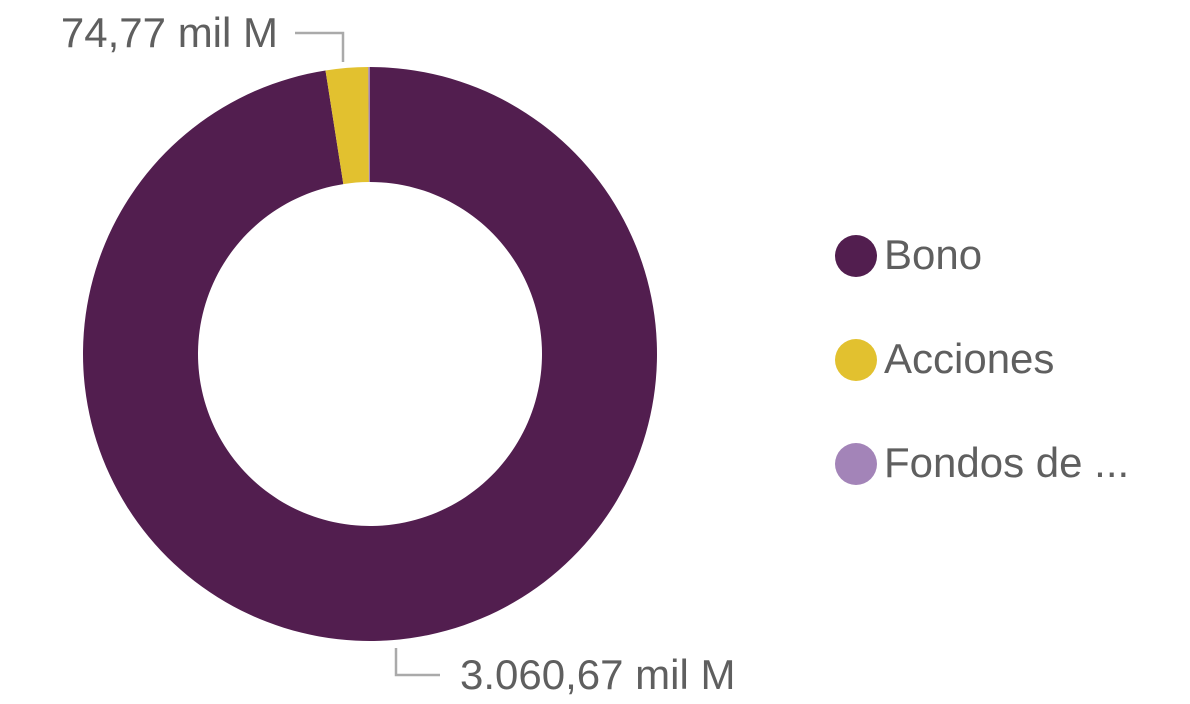 The image size is (1190, 704). Describe the element at coordinates (169, 32) in the screenshot. I see `data-label: 74,77 mil M` at that location.